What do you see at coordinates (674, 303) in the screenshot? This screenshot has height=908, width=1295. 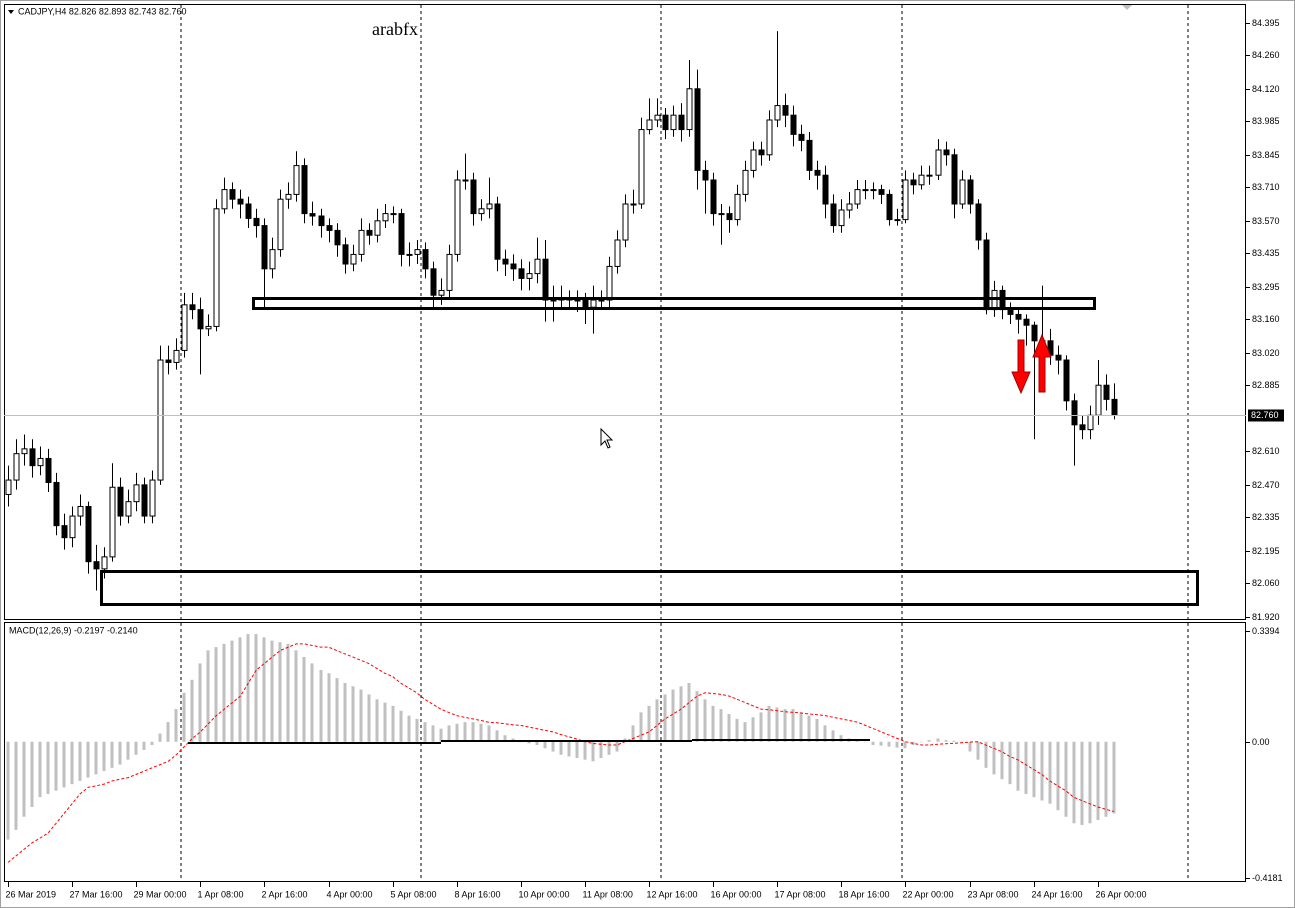 I see `zone-rectangle` at bounding box center [674, 303].